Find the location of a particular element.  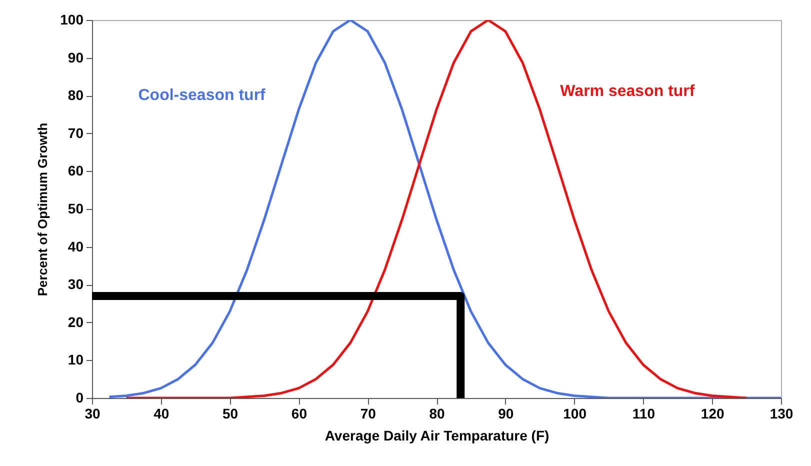

y-tick-label: 50 is located at coordinates (76, 208).